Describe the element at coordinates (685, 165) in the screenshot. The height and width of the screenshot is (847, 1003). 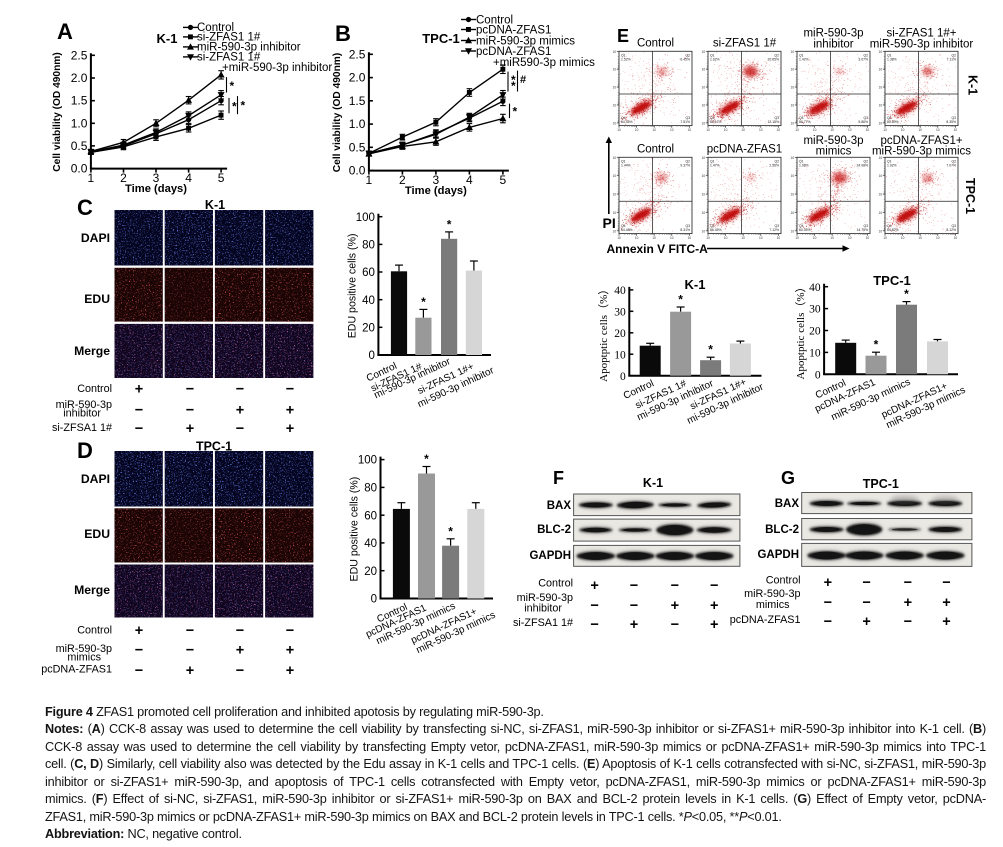
I see `svg-text: 9.37%` at that location.